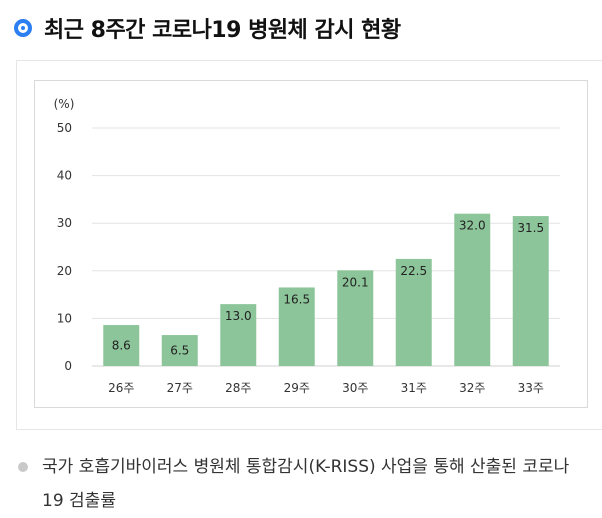  Describe the element at coordinates (413, 271) in the screenshot. I see `data-label: 22.5` at that location.